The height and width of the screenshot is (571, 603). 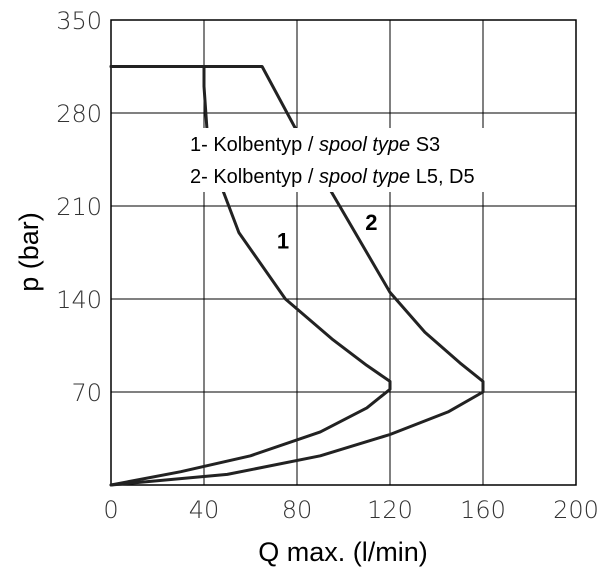 What do you see at coordinates (283, 241) in the screenshot?
I see `curve-label-1: 1` at bounding box center [283, 241].